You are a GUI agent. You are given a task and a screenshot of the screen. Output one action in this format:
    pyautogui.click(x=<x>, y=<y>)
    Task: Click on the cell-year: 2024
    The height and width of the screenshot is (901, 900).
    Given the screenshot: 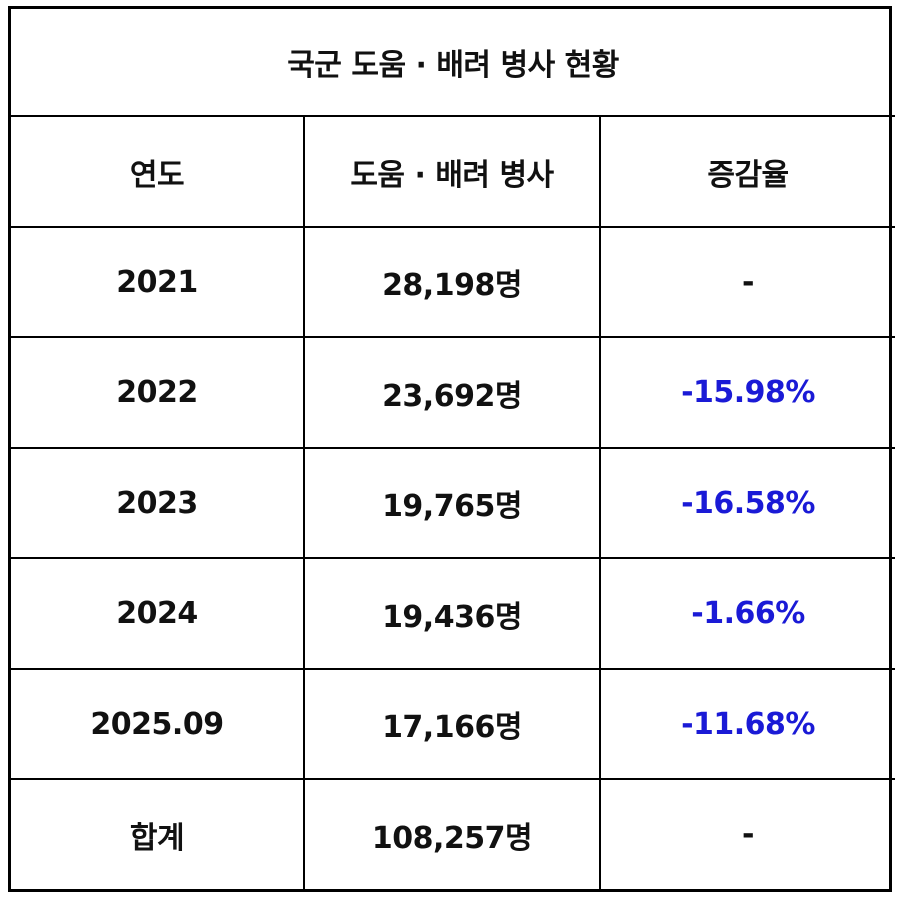 What is the action you would take?
    pyautogui.click(x=158, y=613)
    